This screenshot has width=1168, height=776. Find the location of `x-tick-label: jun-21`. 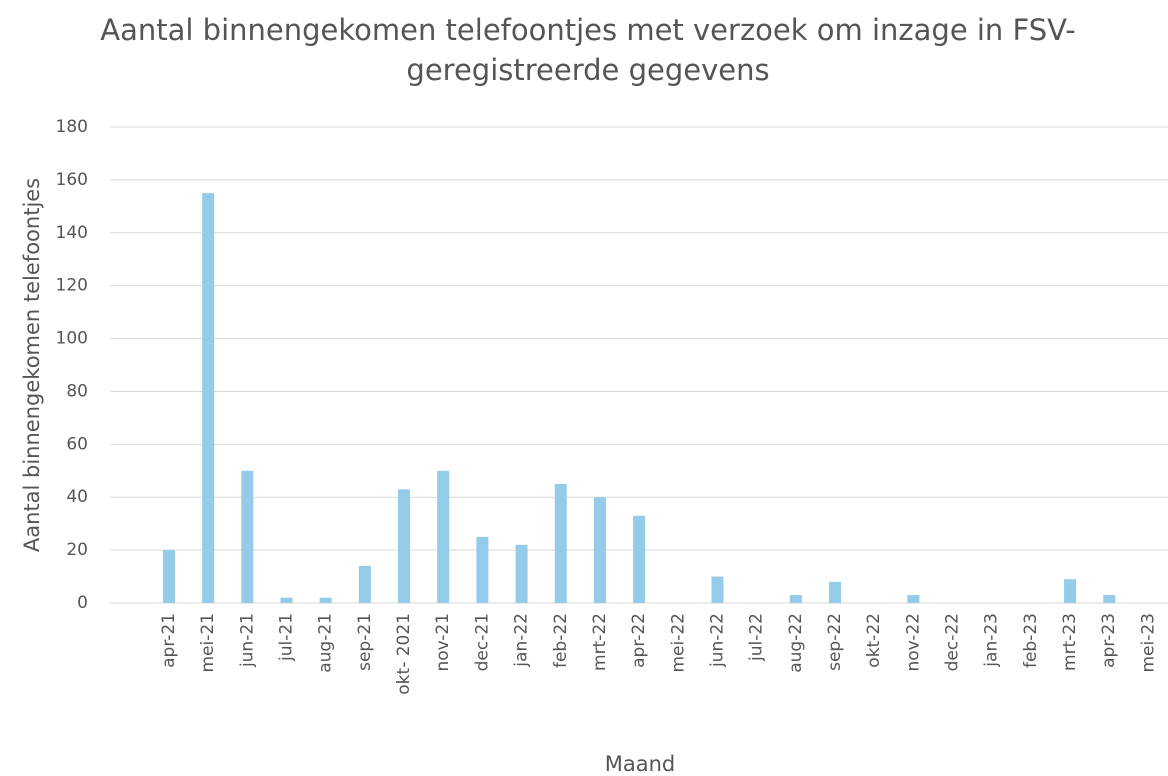

x-tick-label: jun-21 is located at coordinates (247, 640).